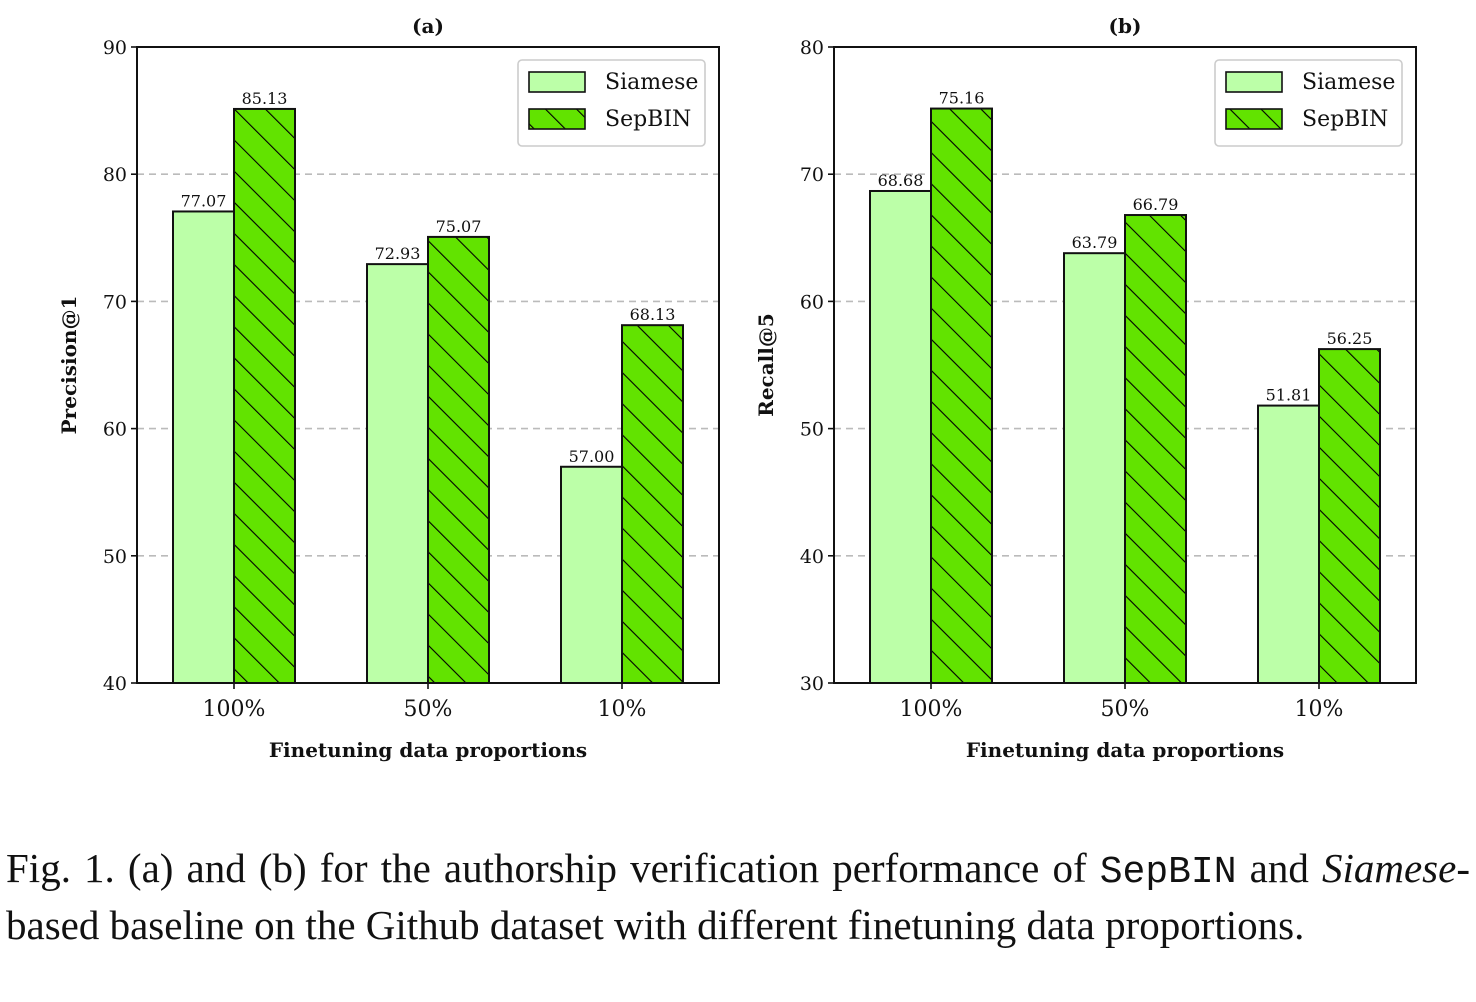 The image size is (1476, 1002). Describe the element at coordinates (812, 684) in the screenshot. I see `y-tick-label: 30` at that location.